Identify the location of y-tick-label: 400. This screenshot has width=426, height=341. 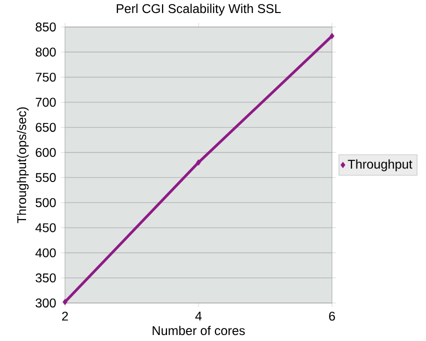
(45, 253).